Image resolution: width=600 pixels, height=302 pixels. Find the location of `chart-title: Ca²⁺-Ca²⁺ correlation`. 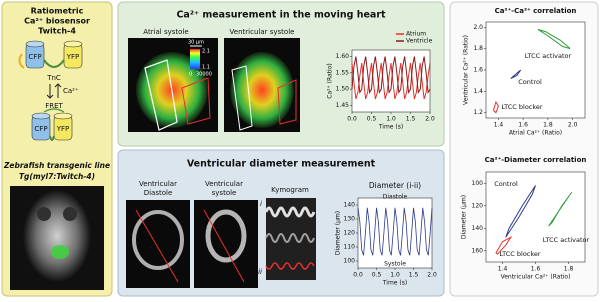

chart-title: Ca²⁺-Ca²⁺ correlation is located at coordinates (536, 11).